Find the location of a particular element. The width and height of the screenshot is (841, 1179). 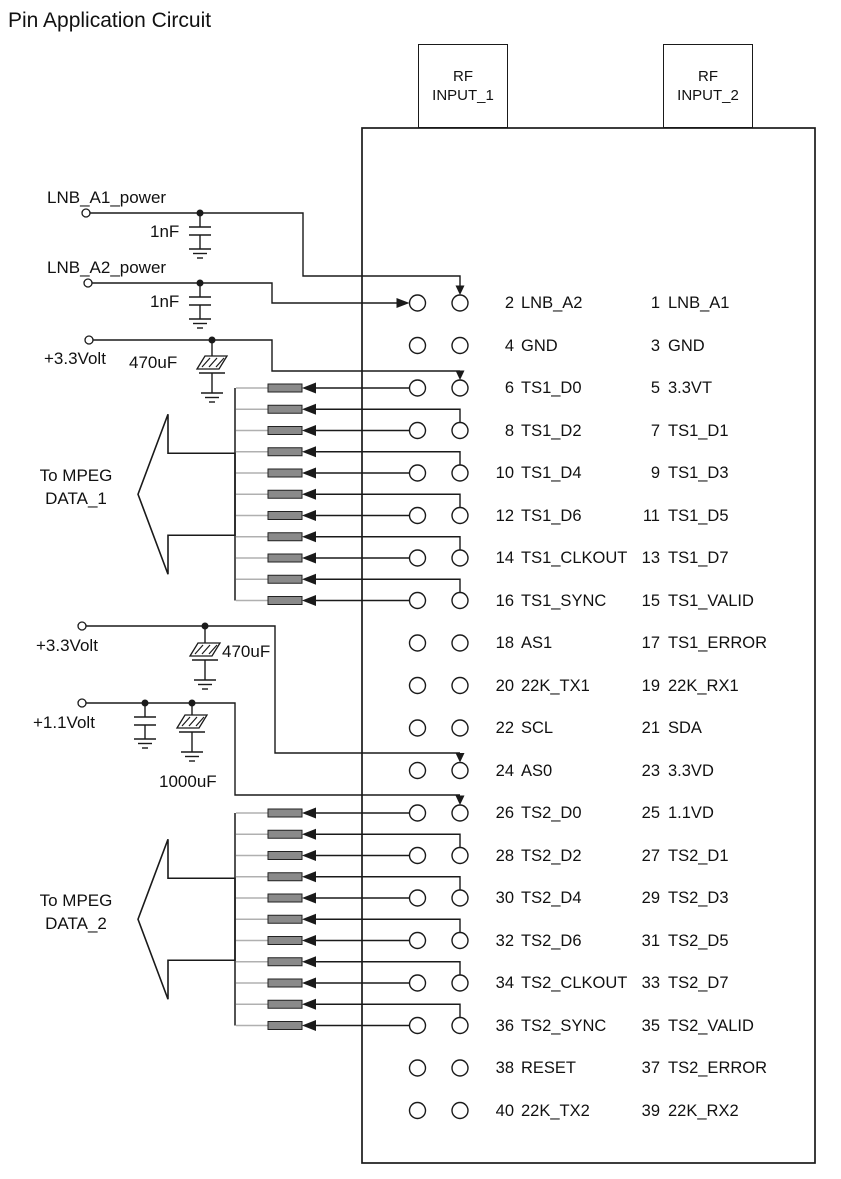

pin-number-right: 5 is located at coordinates (655, 388).